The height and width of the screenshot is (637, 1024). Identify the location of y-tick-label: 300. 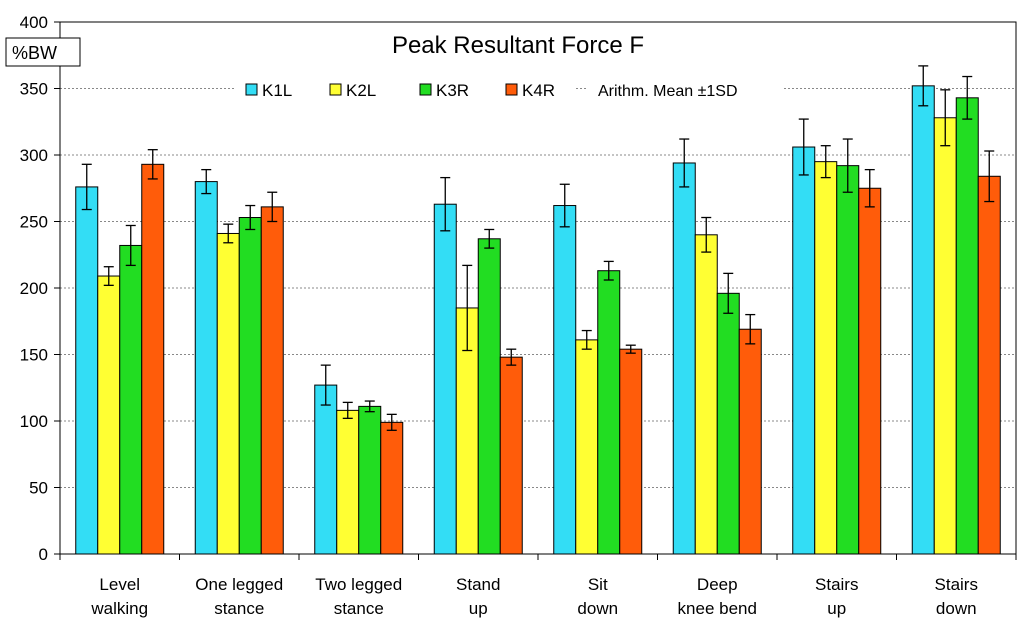
(34, 155).